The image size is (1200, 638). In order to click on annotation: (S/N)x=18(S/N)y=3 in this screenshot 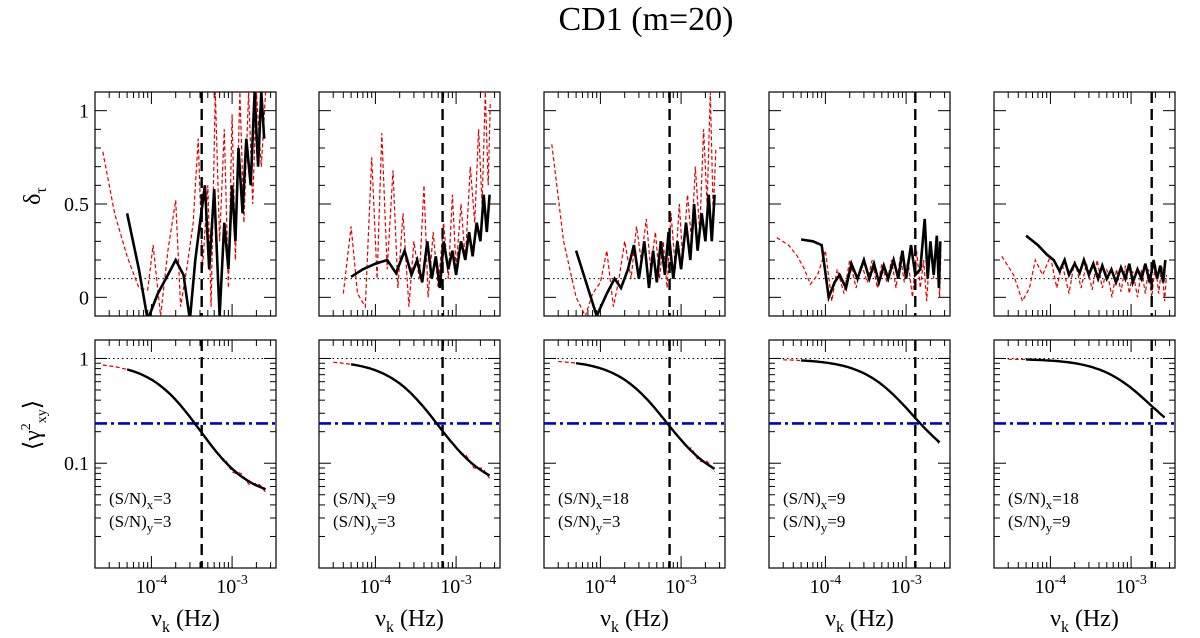, I will do `click(593, 512)`.